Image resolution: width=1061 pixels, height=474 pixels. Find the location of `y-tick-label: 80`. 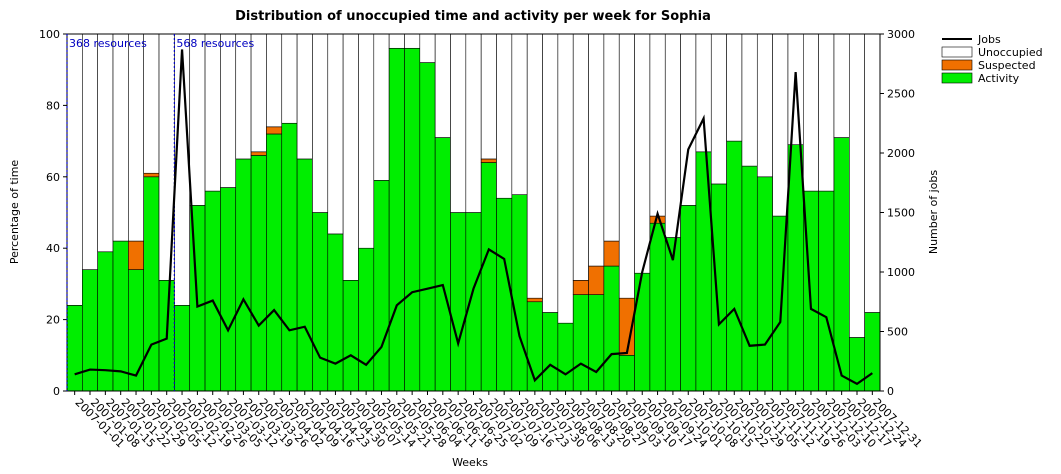

y-tick-label: 80 is located at coordinates (53, 105).